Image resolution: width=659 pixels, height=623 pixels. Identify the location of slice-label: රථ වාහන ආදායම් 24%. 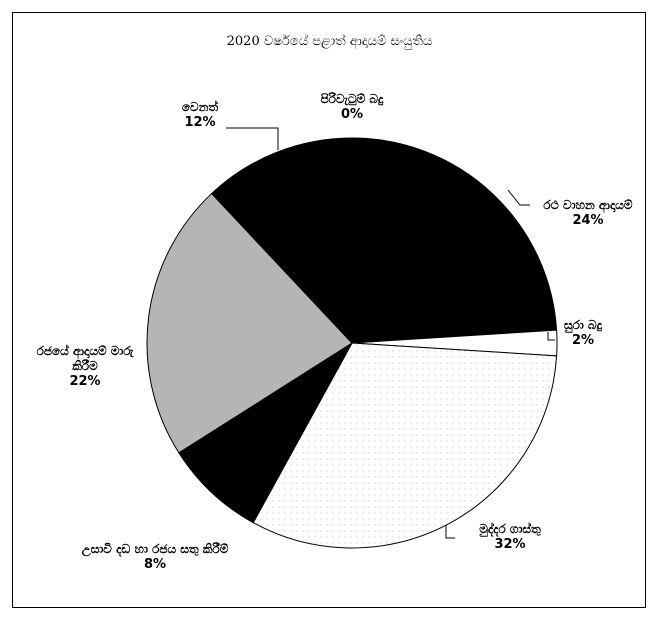
(588, 213).